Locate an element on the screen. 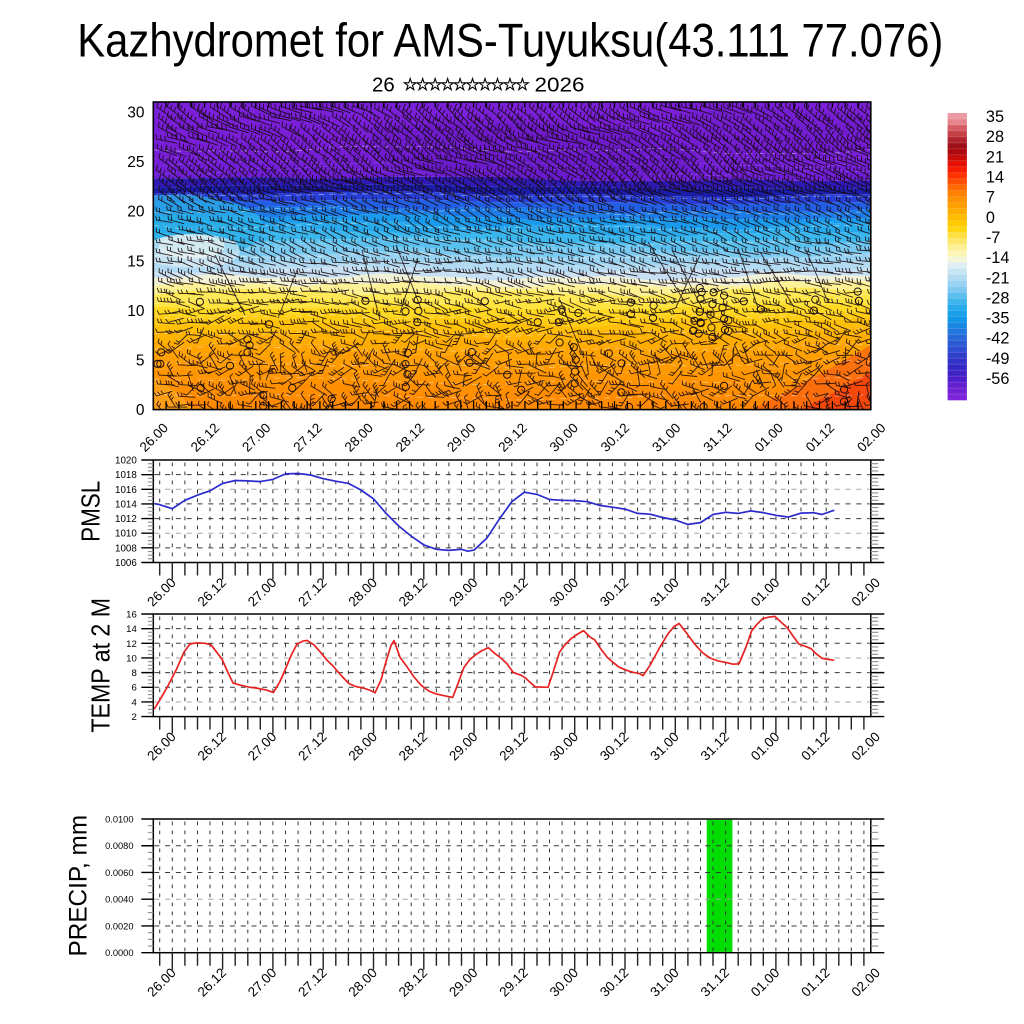 Image resolution: width=1024 pixels, height=1024 pixels. svg-text: 0.0100 is located at coordinates (119, 819).